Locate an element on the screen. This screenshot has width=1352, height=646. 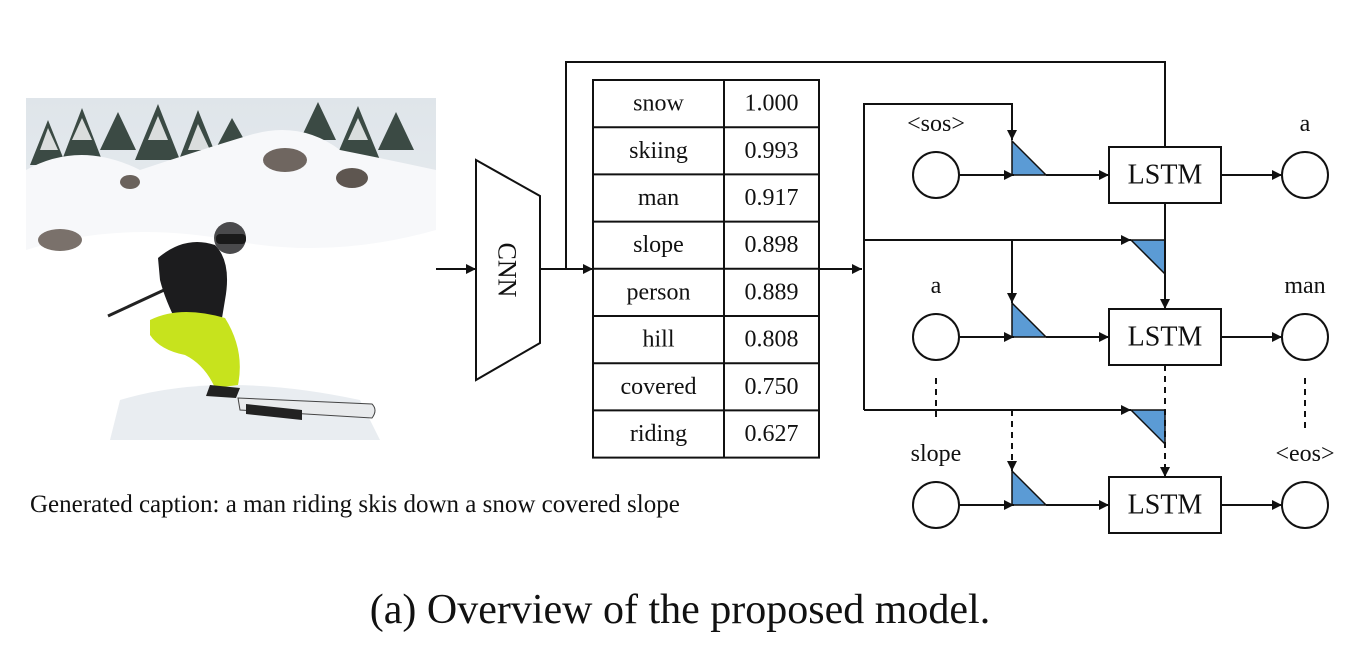
cnn-block: CNN is located at coordinates (508, 270).